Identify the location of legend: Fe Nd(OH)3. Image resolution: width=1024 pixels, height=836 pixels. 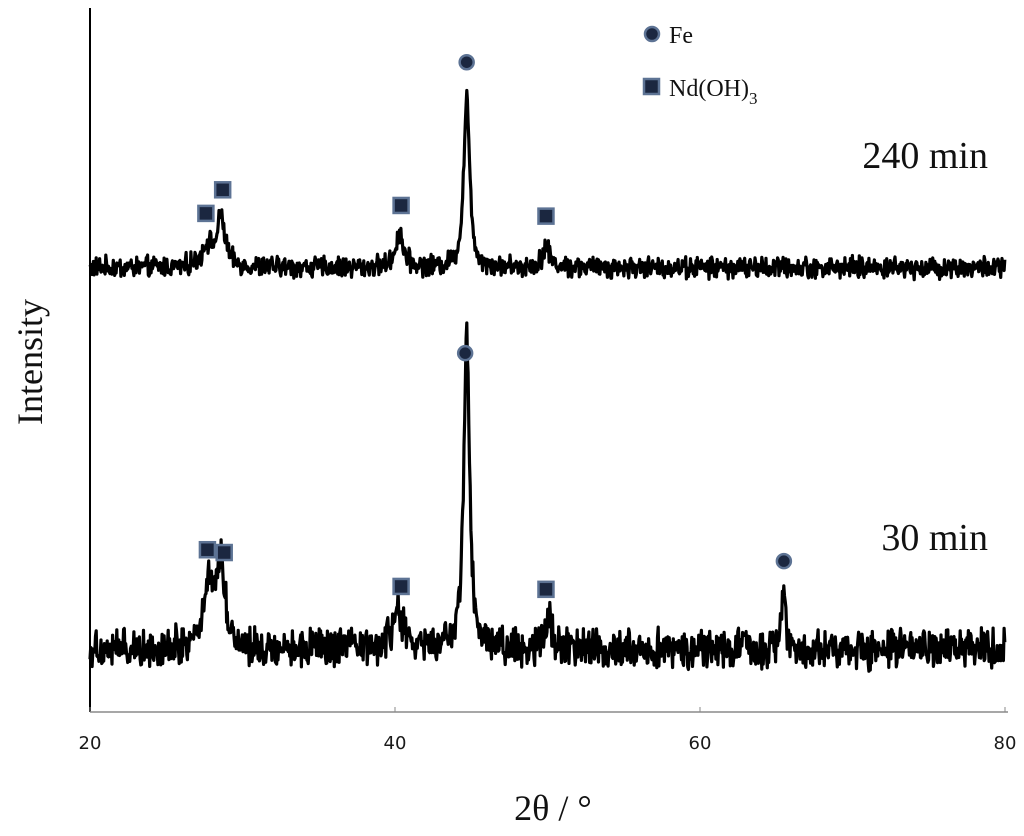
(699, 65).